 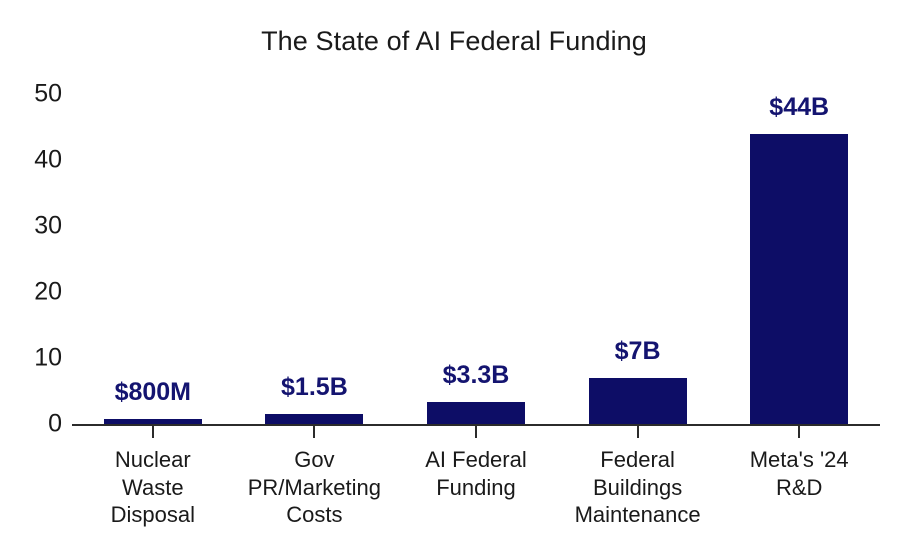 What do you see at coordinates (48, 225) in the screenshot?
I see `y-tick-label: 30` at bounding box center [48, 225].